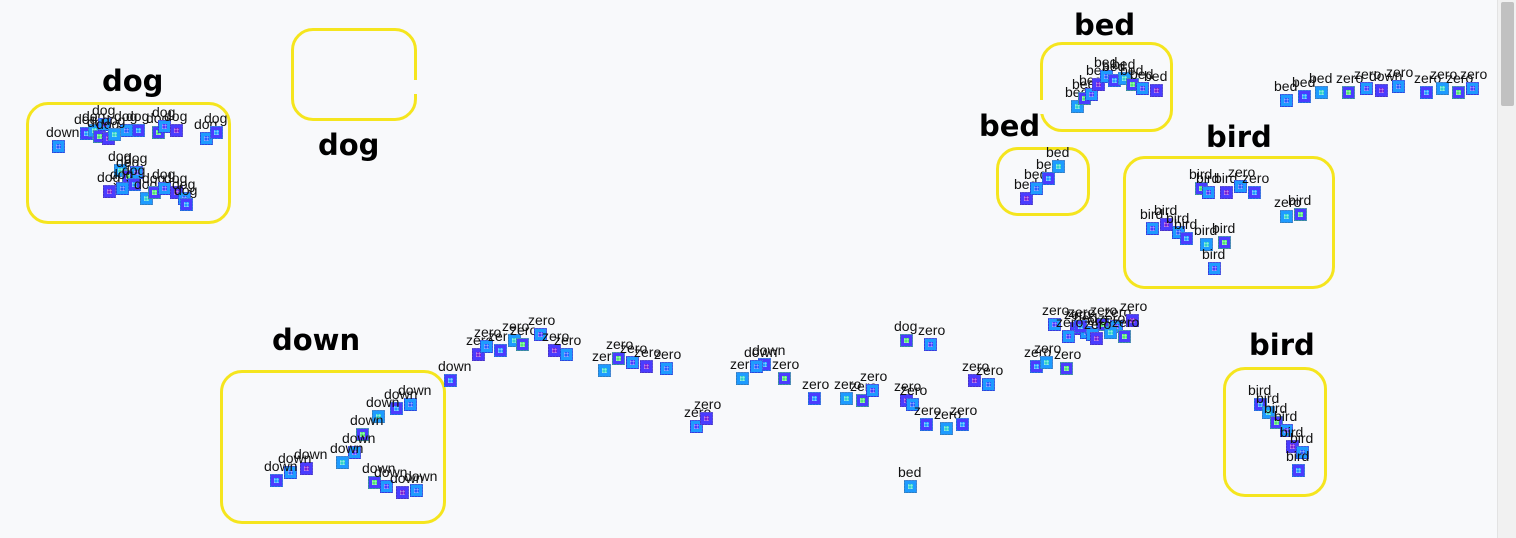 The width and height of the screenshot is (1516, 538). Describe the element at coordinates (407, 87) in the screenshot. I see `box-gap` at that location.